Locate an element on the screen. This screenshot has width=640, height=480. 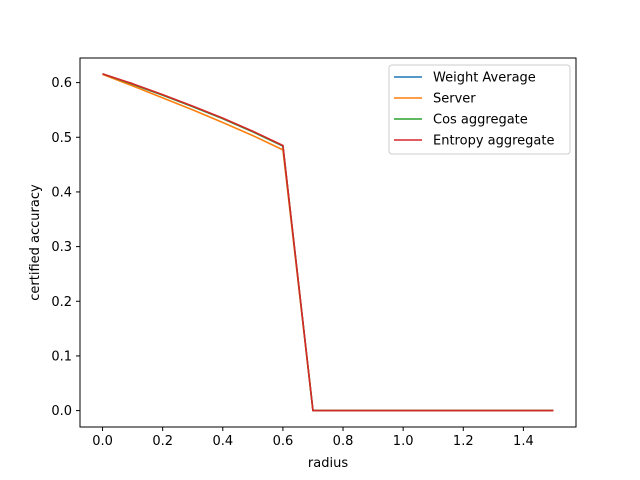
legend-label: Cos aggregate is located at coordinates (480, 120).